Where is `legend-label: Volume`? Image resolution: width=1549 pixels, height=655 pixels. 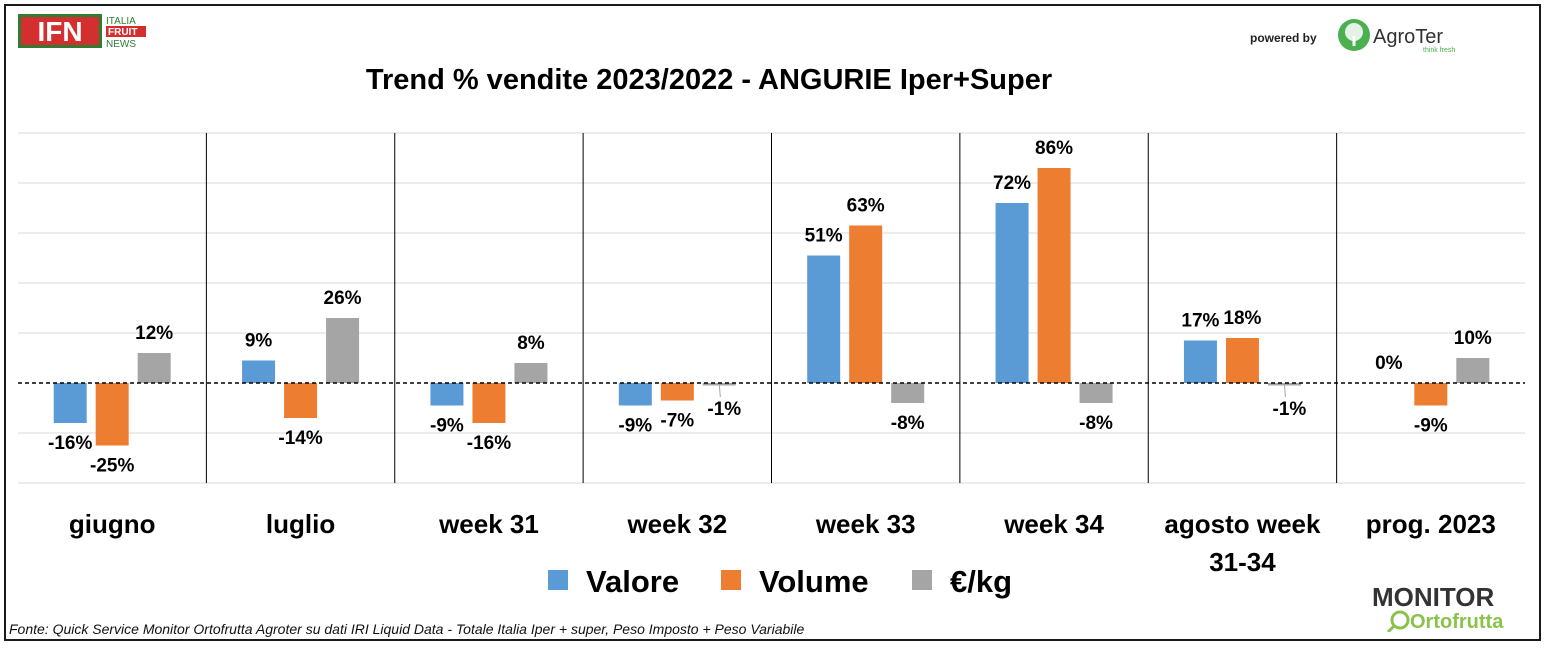 legend-label: Volume is located at coordinates (814, 581).